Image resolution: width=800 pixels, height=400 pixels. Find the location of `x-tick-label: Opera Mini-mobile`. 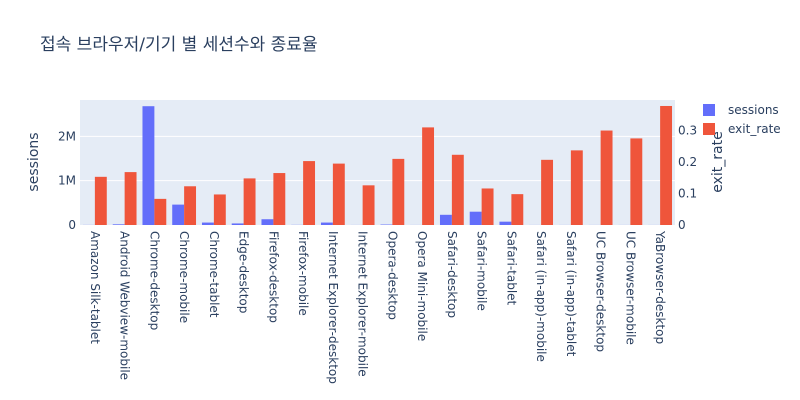

x-tick-label: Opera Mini-mobile is located at coordinates (422, 286).